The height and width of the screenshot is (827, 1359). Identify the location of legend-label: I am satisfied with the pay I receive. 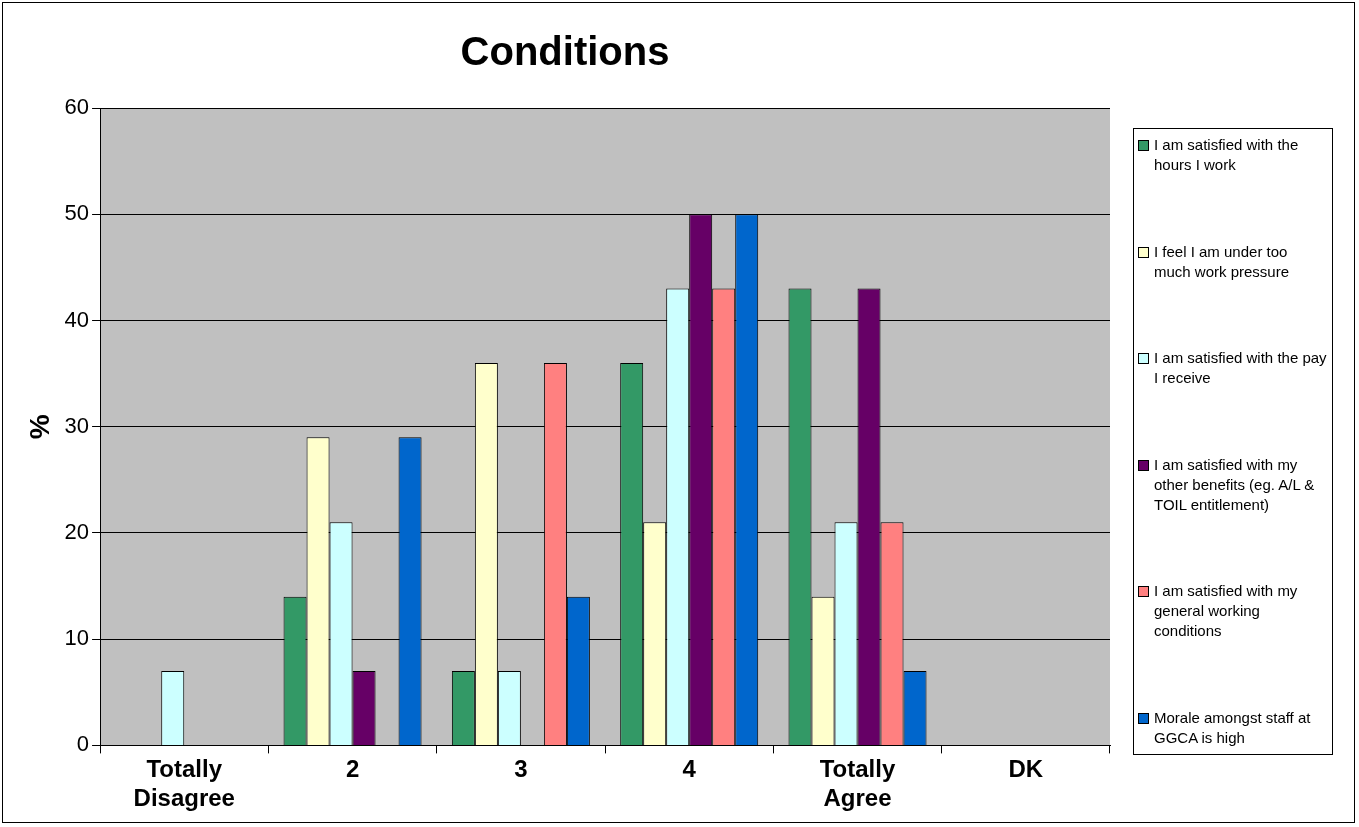
(1241, 368).